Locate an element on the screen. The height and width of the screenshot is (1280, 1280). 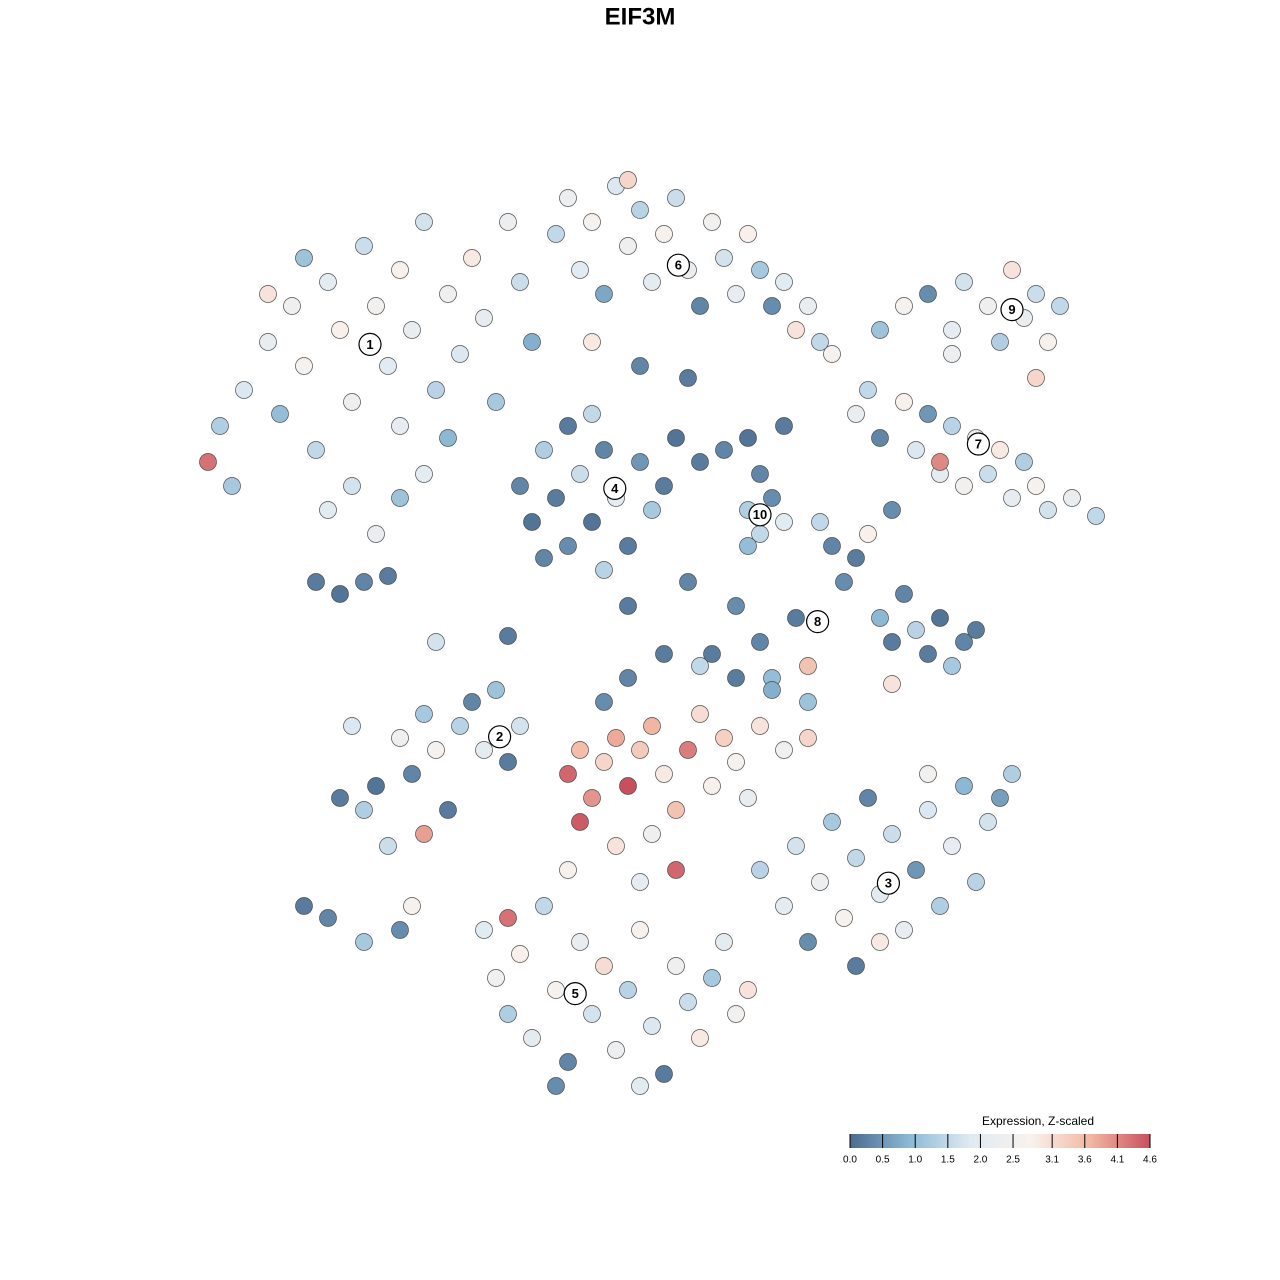
cluster-label: 5 is located at coordinates (575, 993).